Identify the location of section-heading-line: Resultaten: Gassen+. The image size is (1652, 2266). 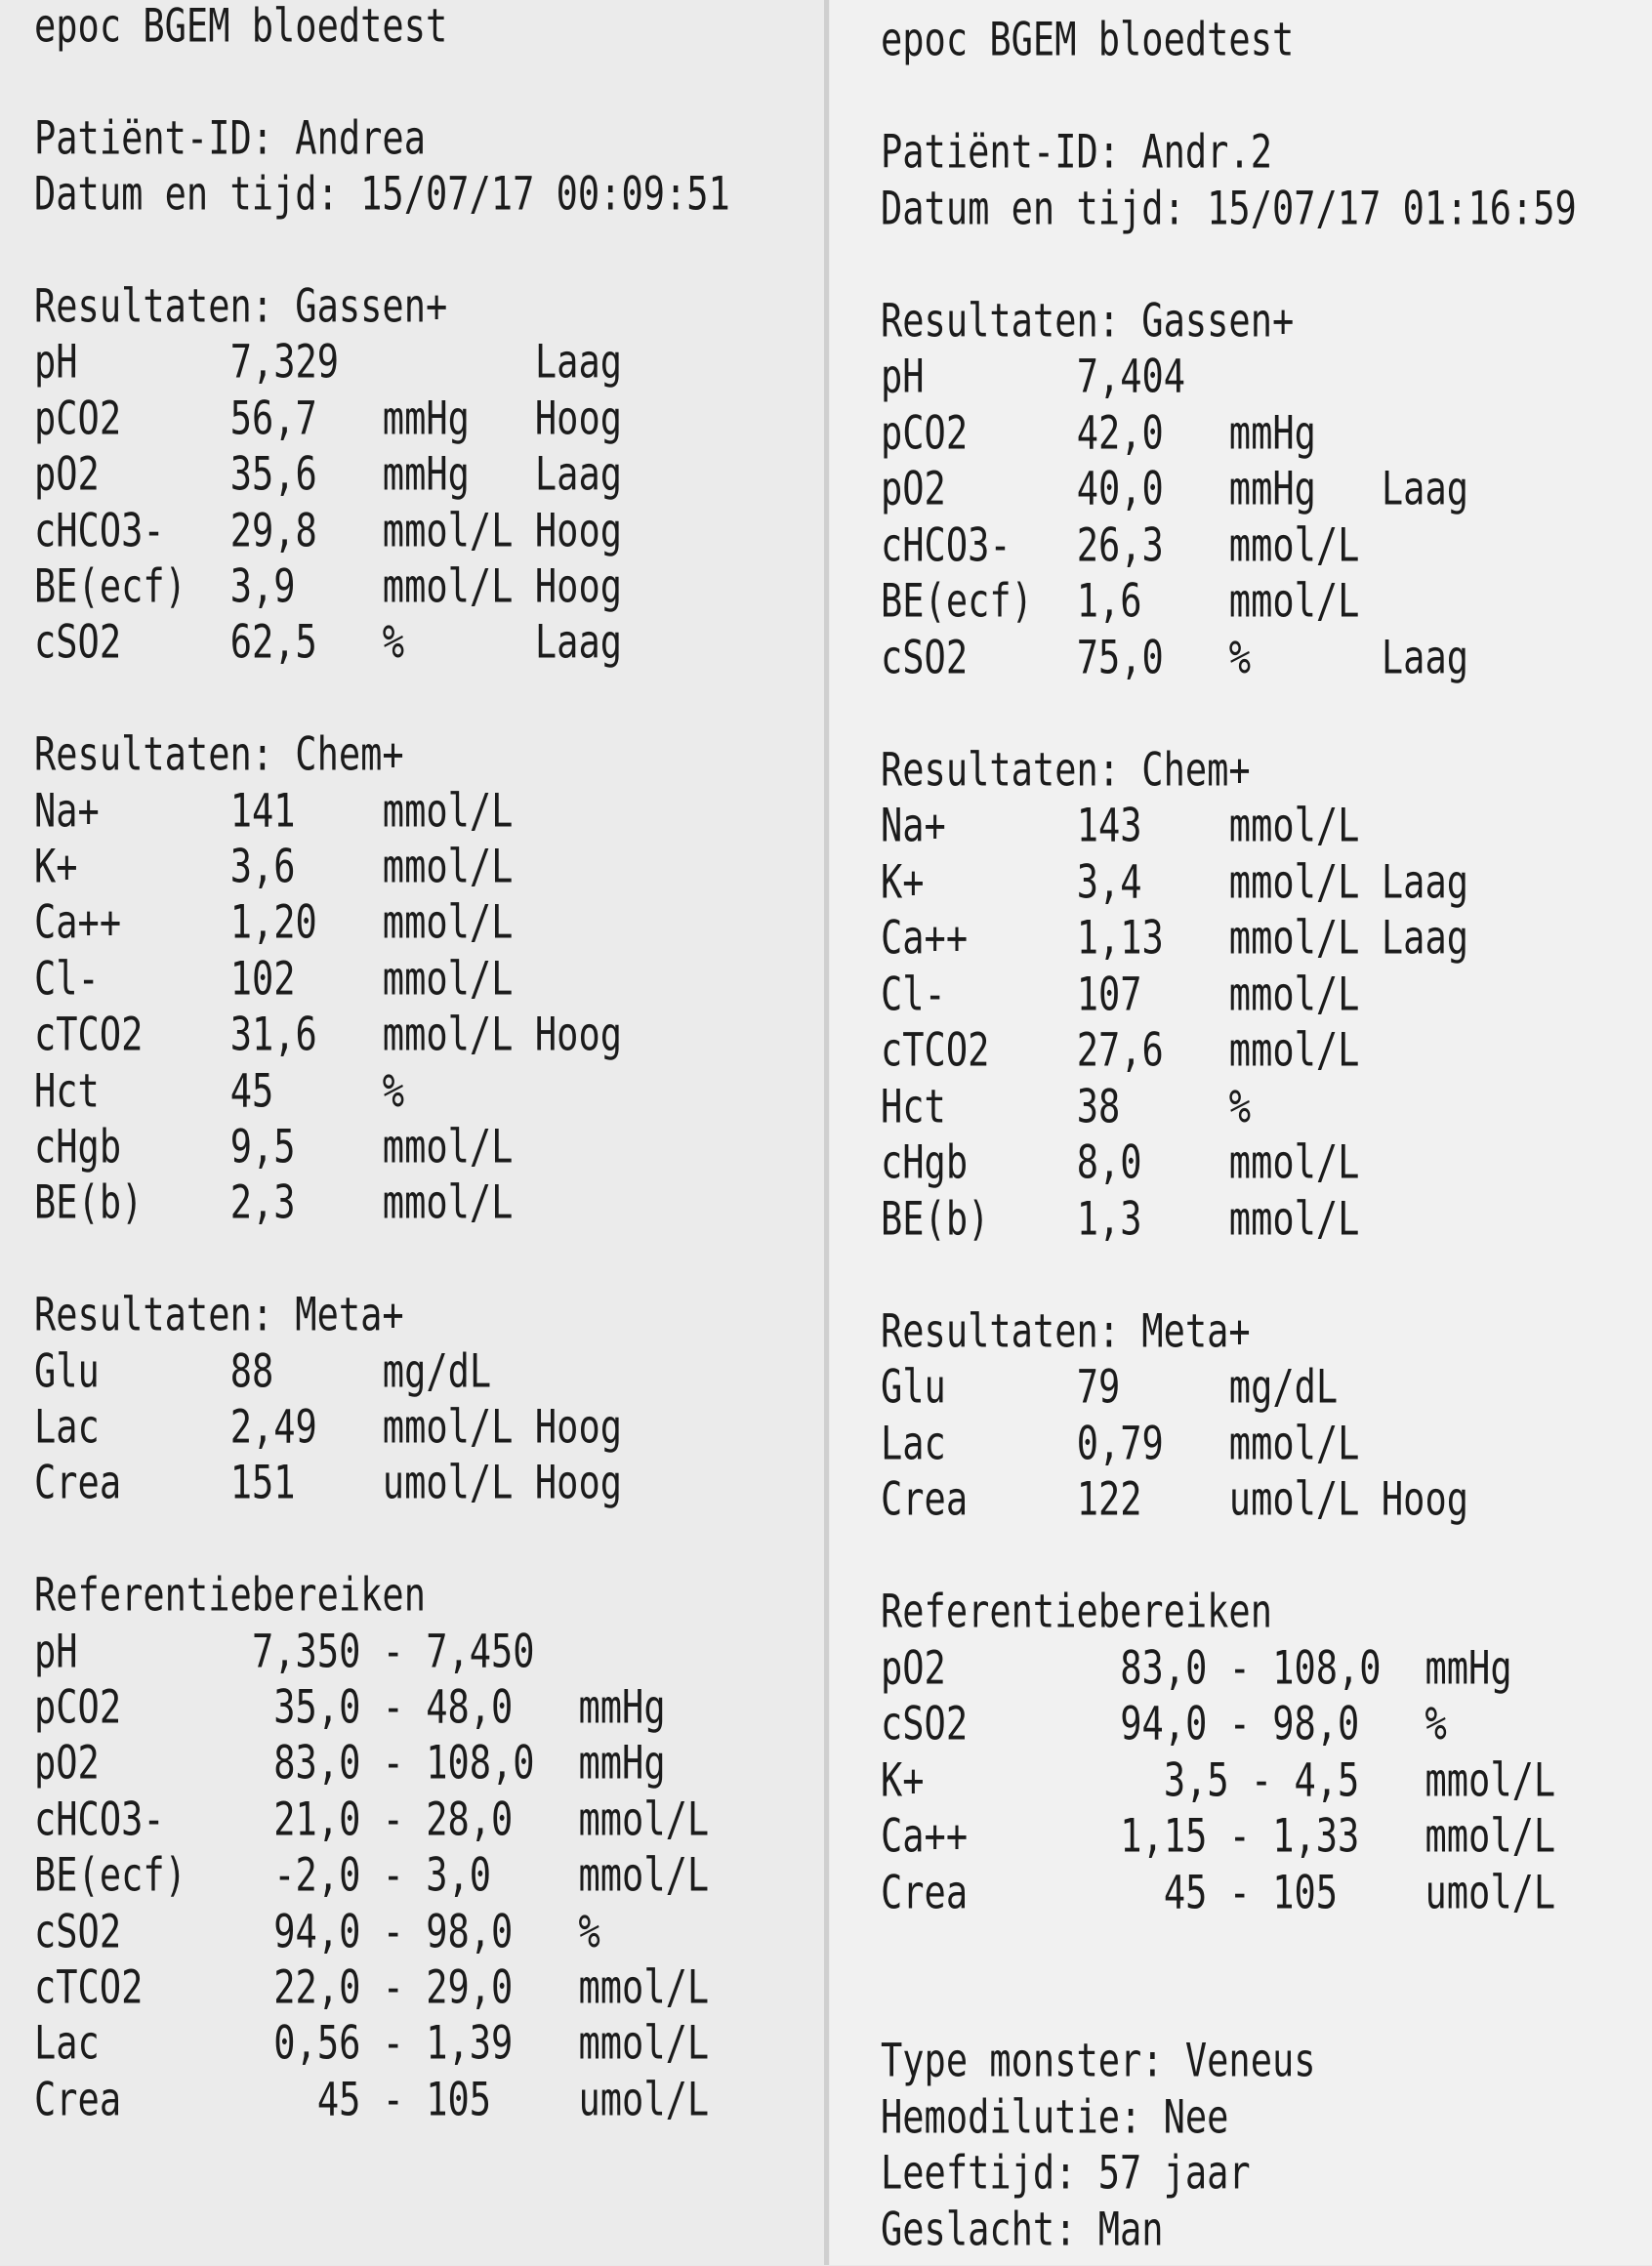
(1266, 320).